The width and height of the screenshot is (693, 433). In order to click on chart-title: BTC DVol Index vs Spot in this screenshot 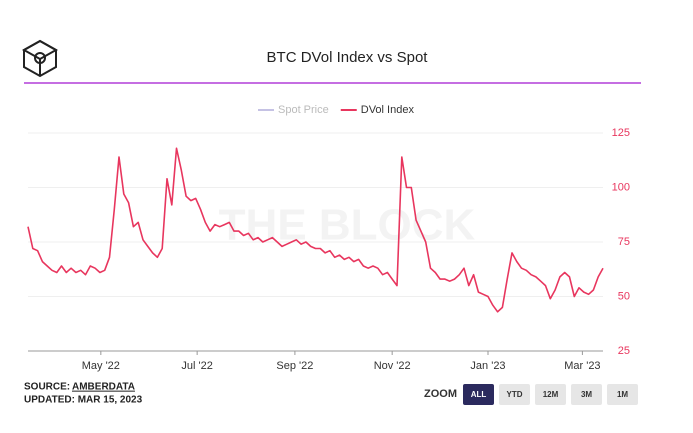, I will do `click(348, 57)`.